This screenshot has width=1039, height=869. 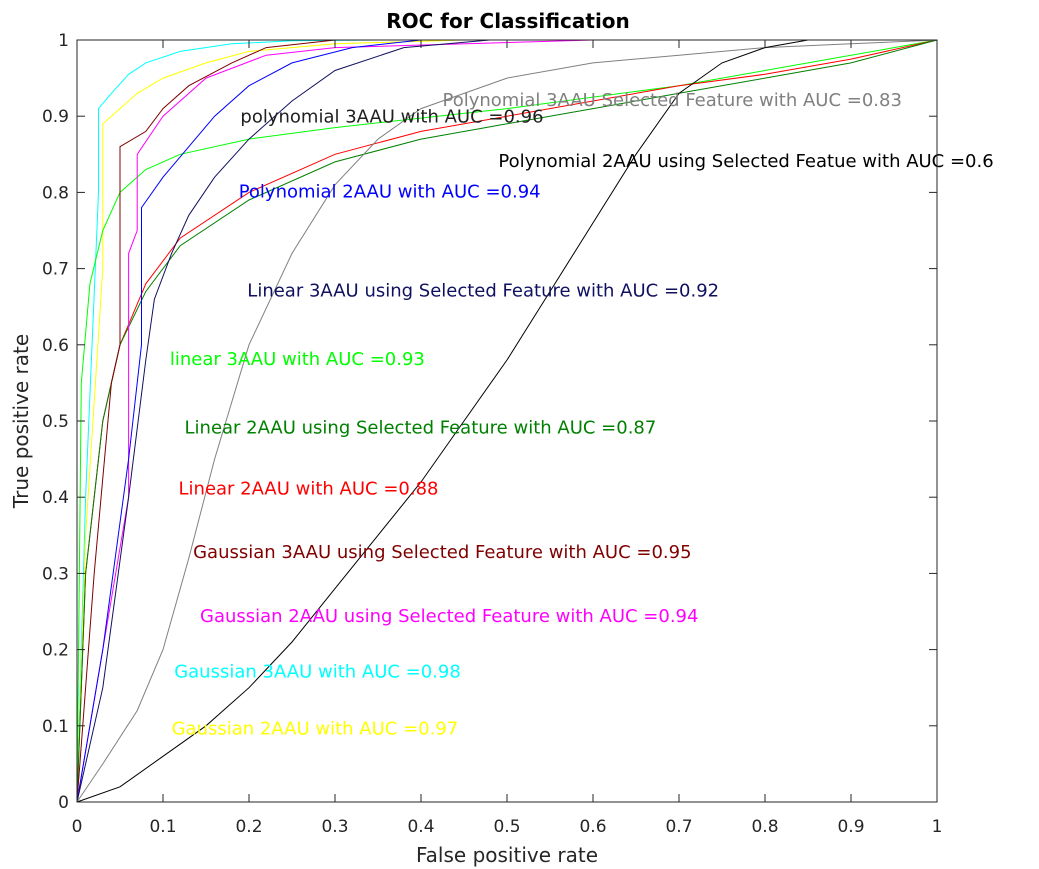 I want to click on x-tick-label: 0.7, so click(x=678, y=827).